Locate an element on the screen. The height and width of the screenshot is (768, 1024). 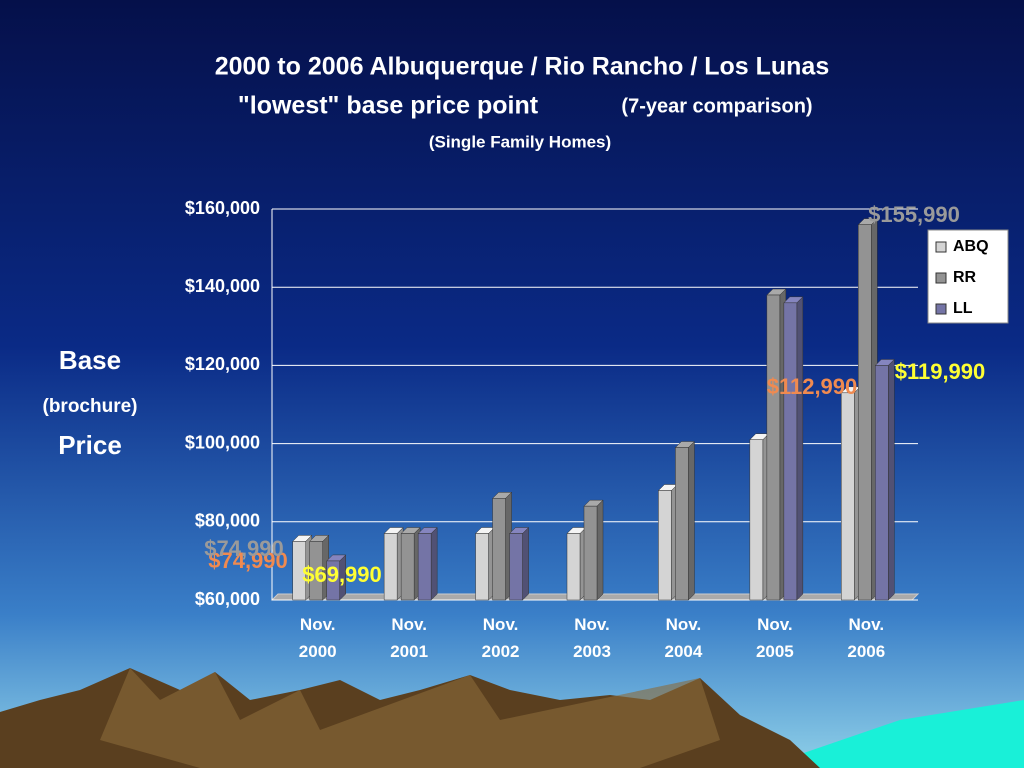
y-tick-label: $80,000 is located at coordinates (227, 521).